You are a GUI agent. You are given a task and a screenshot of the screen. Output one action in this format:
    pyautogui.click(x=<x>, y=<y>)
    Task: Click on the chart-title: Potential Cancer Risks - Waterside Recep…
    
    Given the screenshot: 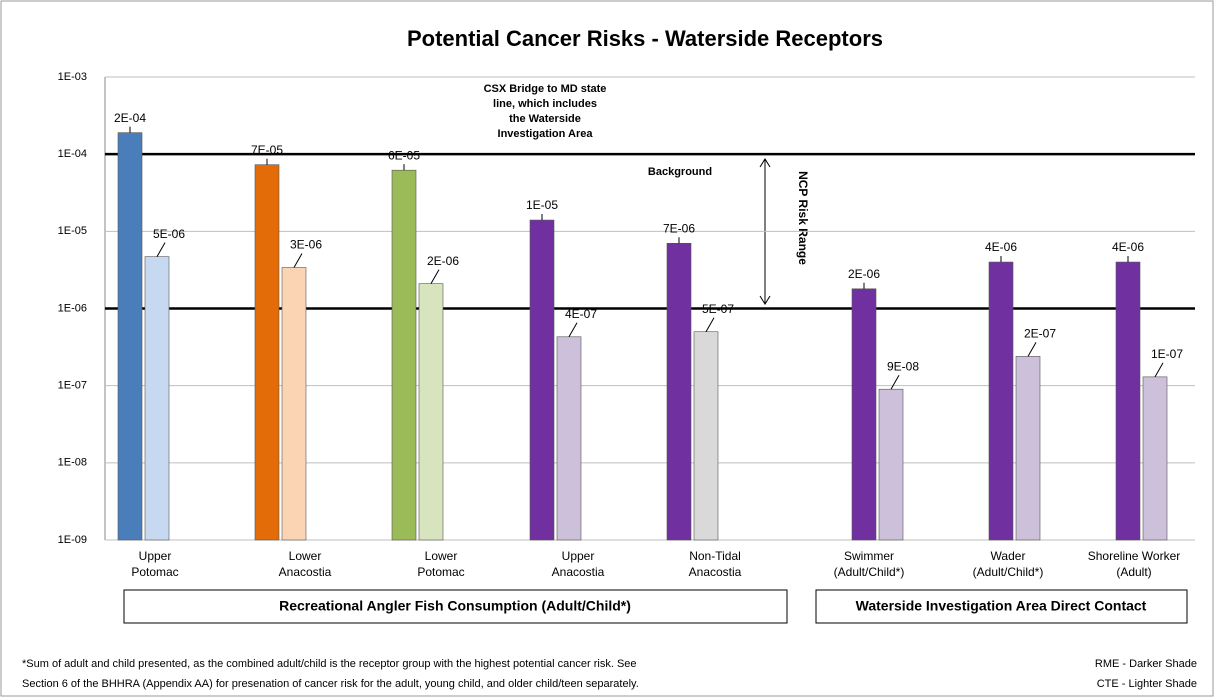 What is the action you would take?
    pyautogui.click(x=645, y=38)
    